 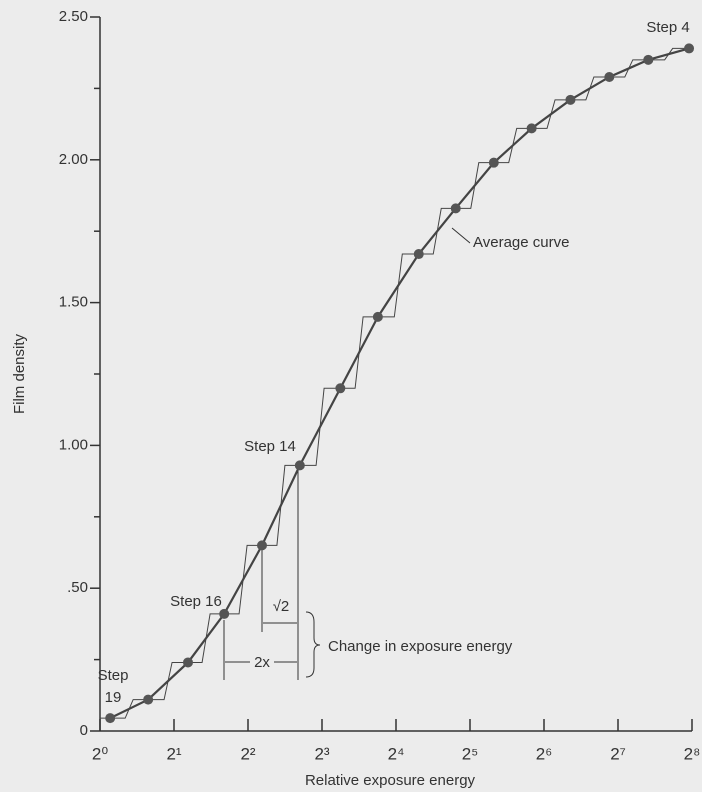 What do you see at coordinates (270, 446) in the screenshot?
I see `annotation: Step 14` at bounding box center [270, 446].